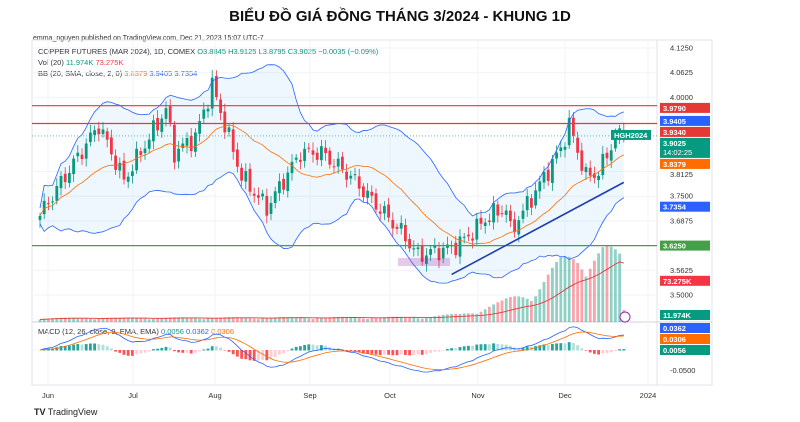 This screenshot has width=800, height=422. I want to click on symbol-badge-bg, so click(631, 134).